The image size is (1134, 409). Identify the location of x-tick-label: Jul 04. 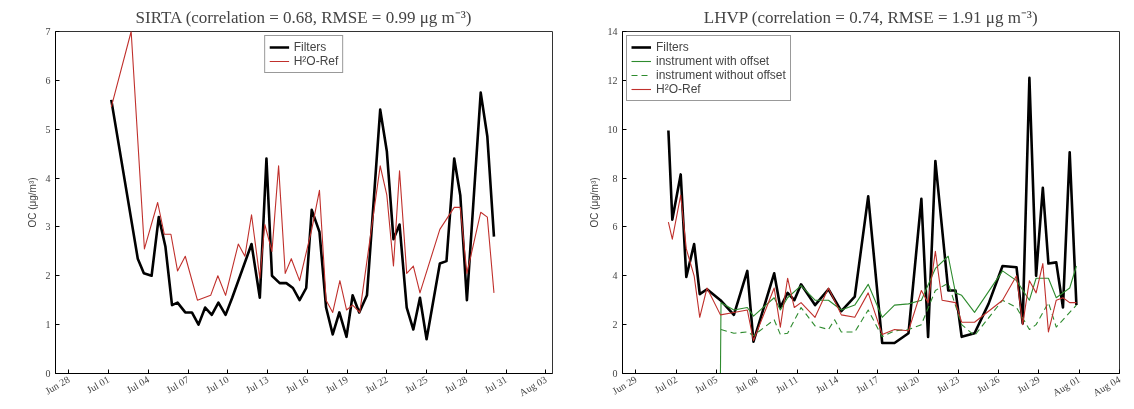
(138, 384).